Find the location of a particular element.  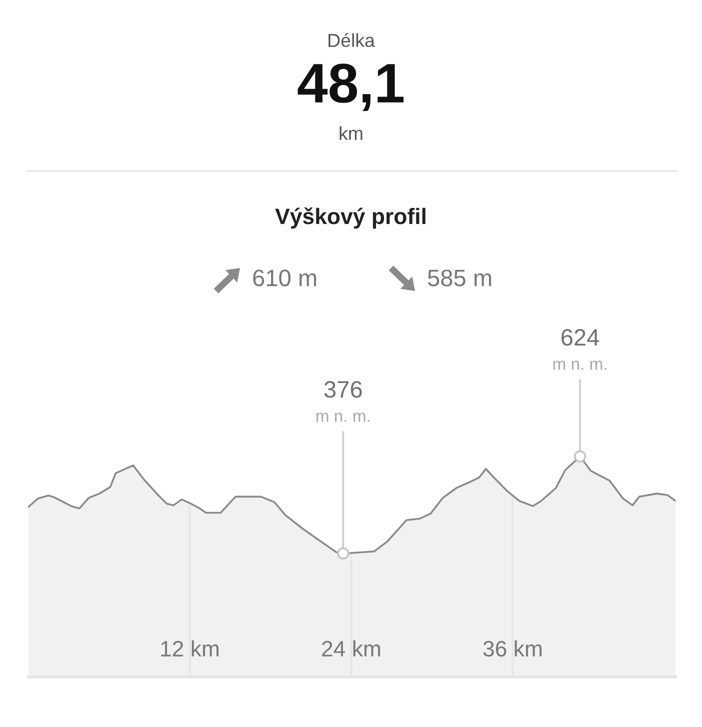

x-tick-label: 36 km is located at coordinates (512, 648).